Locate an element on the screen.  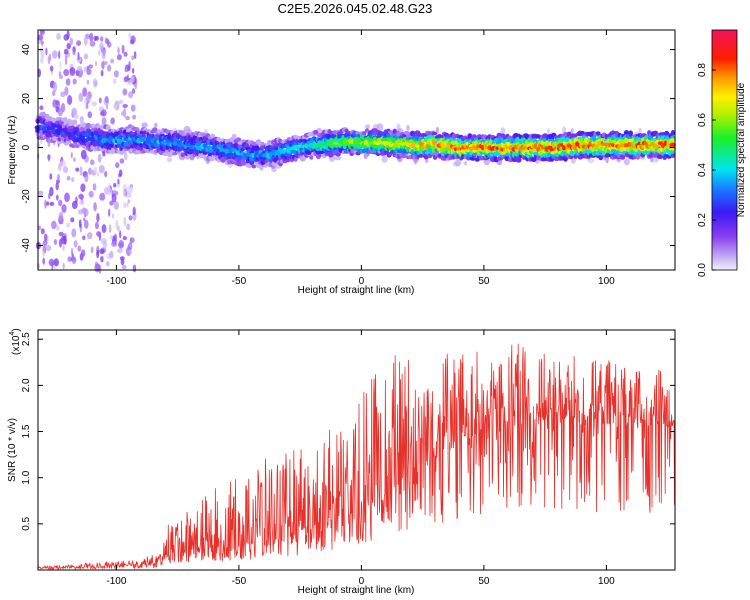
snr-x-tick-label: -100 is located at coordinates (116, 581).